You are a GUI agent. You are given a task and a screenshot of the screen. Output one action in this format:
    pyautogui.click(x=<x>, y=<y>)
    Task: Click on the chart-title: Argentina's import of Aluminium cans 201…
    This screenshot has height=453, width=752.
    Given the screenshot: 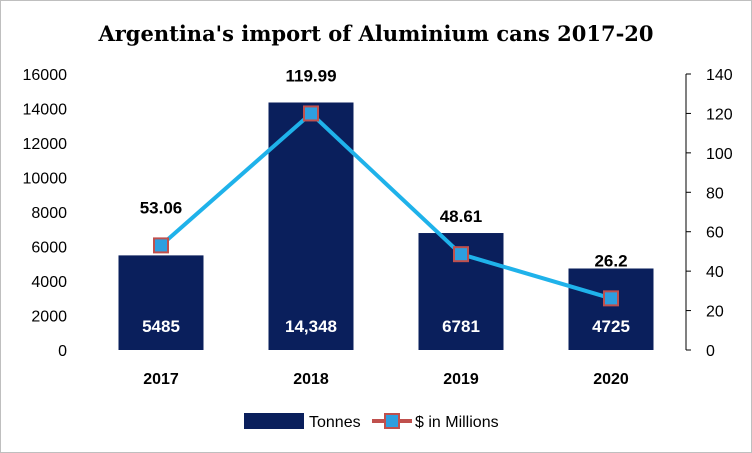 What is the action you would take?
    pyautogui.click(x=375, y=33)
    